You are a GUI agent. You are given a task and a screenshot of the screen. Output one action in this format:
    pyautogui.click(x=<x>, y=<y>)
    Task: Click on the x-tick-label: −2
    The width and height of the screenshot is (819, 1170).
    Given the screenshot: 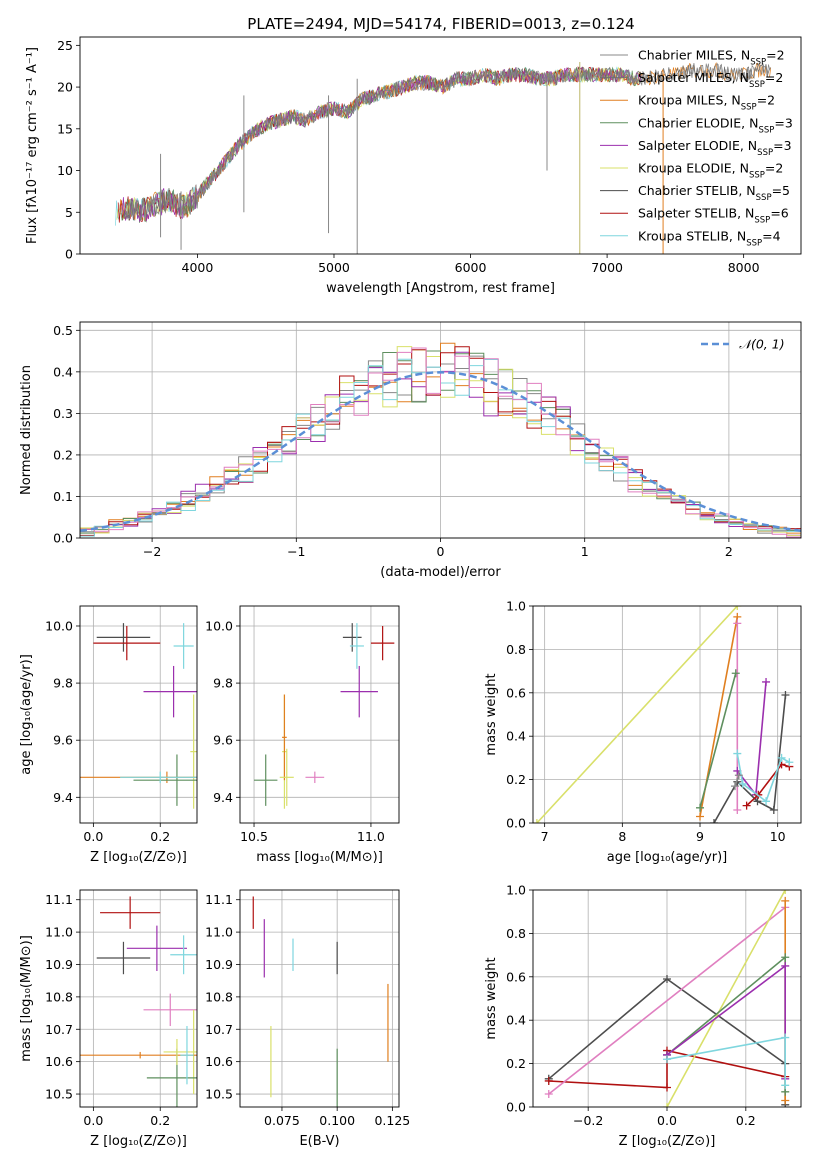 What is the action you would take?
    pyautogui.click(x=152, y=551)
    